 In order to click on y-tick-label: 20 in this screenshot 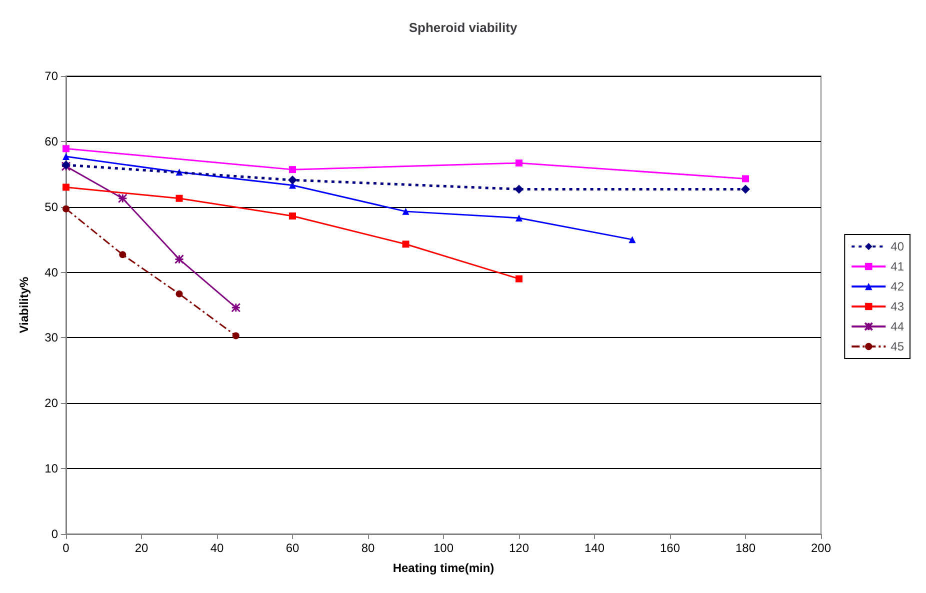, I will do `click(51, 403)`.